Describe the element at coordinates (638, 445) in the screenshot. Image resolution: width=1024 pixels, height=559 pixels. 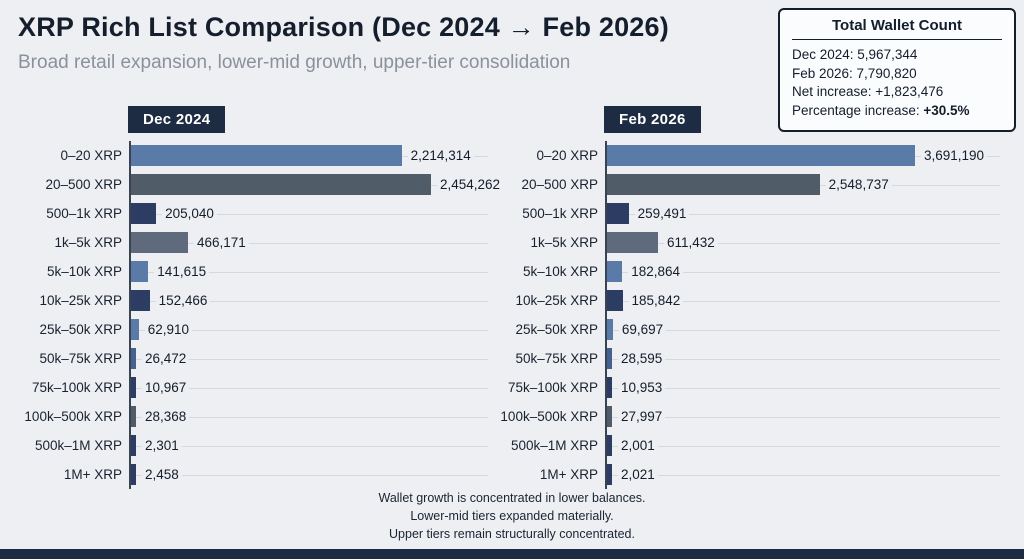
I see `value-label: 2,001` at that location.